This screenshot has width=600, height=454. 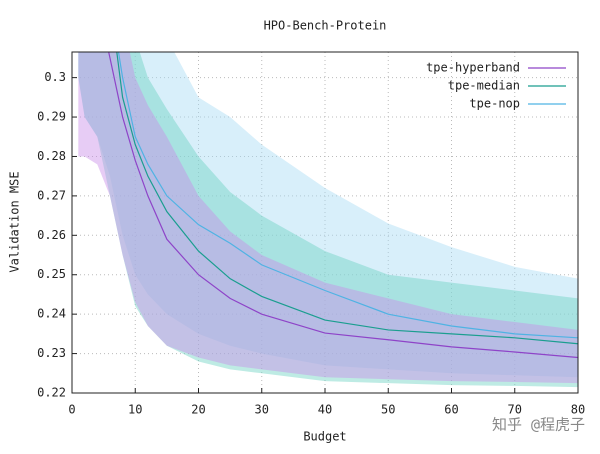 What do you see at coordinates (494, 104) in the screenshot?
I see `legend-label: tpe-nop` at bounding box center [494, 104].